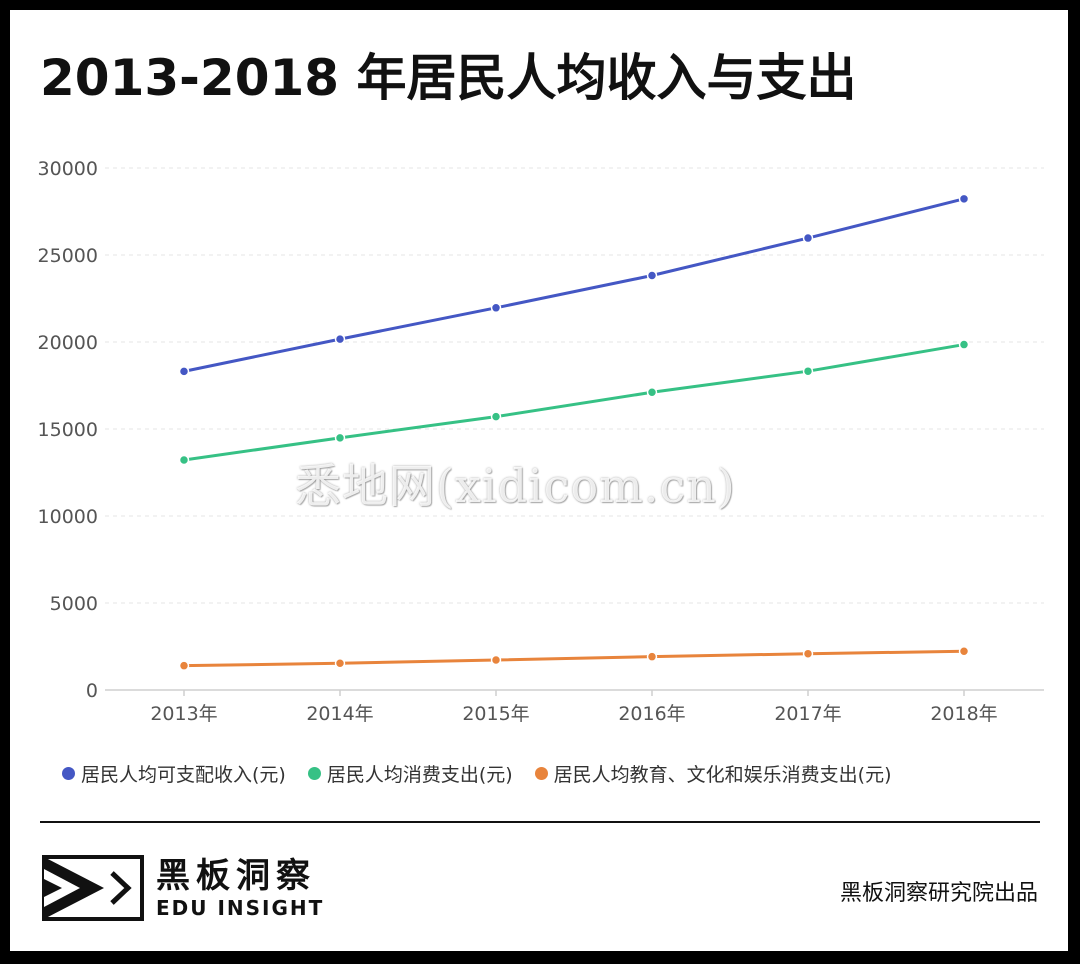  Describe the element at coordinates (68, 517) in the screenshot. I see `y-tick-label: 10000` at that location.